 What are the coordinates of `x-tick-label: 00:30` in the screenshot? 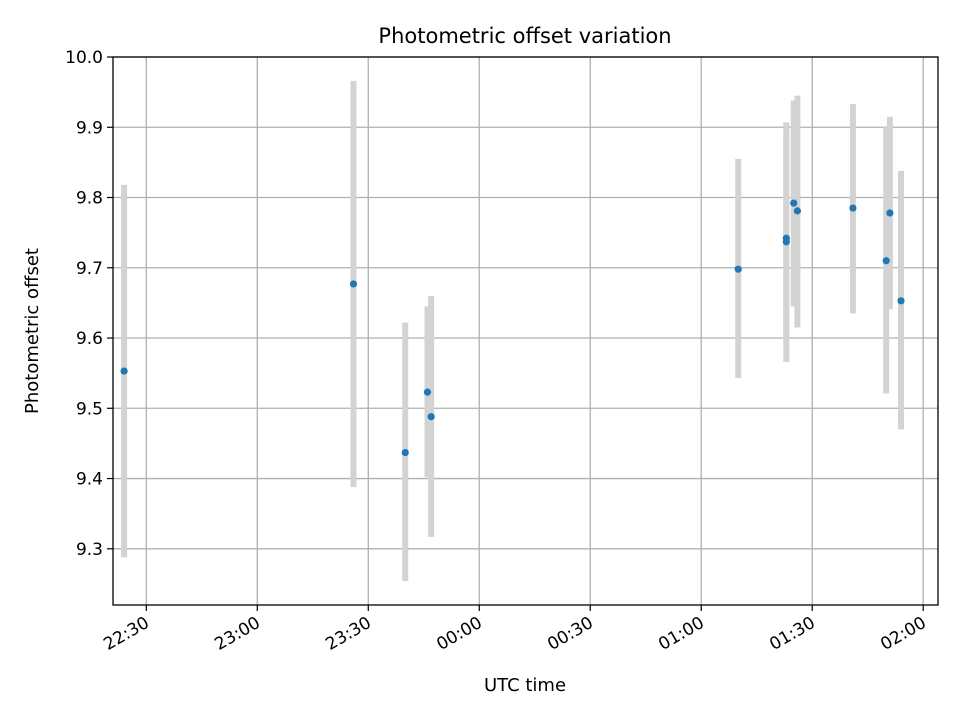 It's located at (570, 634).